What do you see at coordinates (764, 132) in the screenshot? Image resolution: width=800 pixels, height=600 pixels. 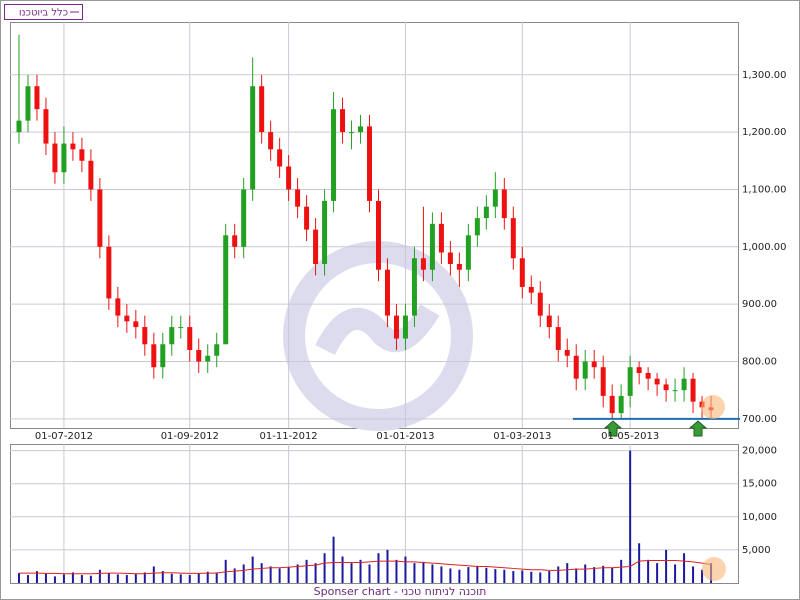 I see `y-tick-label: 1,200.00` at bounding box center [764, 132].